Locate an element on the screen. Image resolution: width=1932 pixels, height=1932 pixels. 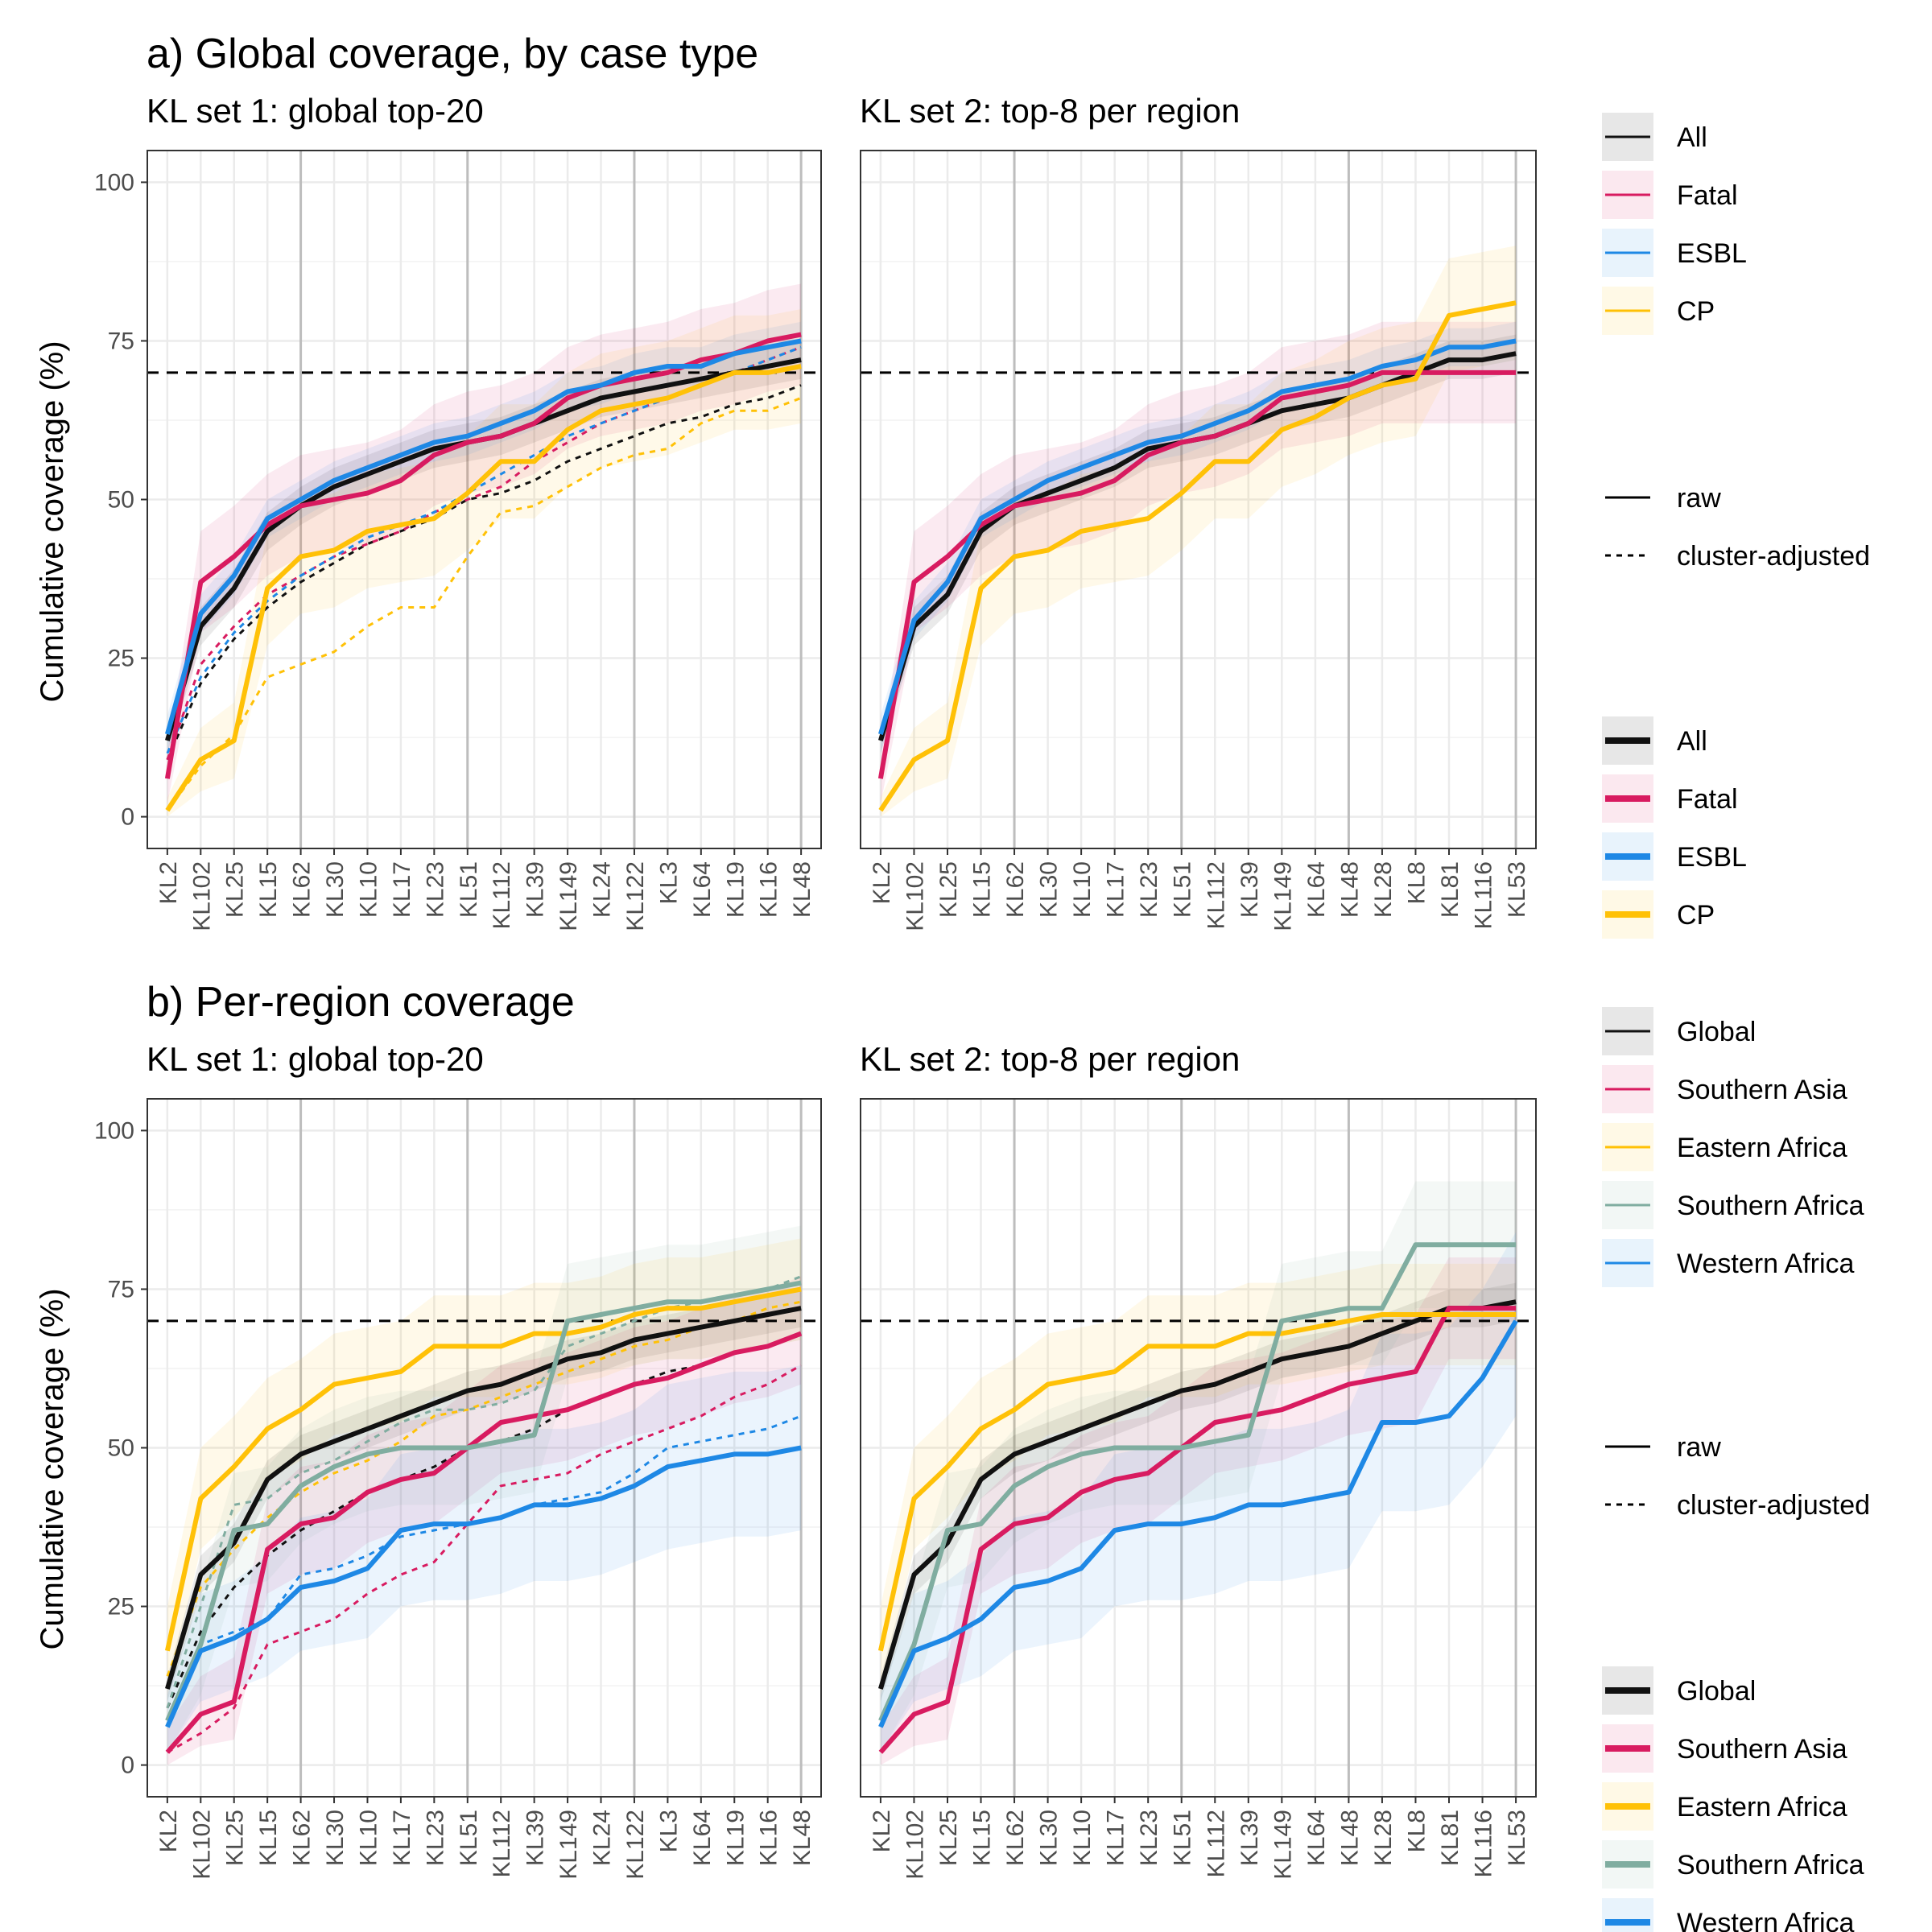
series-line-western-africa-cluster-adjusted is located at coordinates (484, 1568).